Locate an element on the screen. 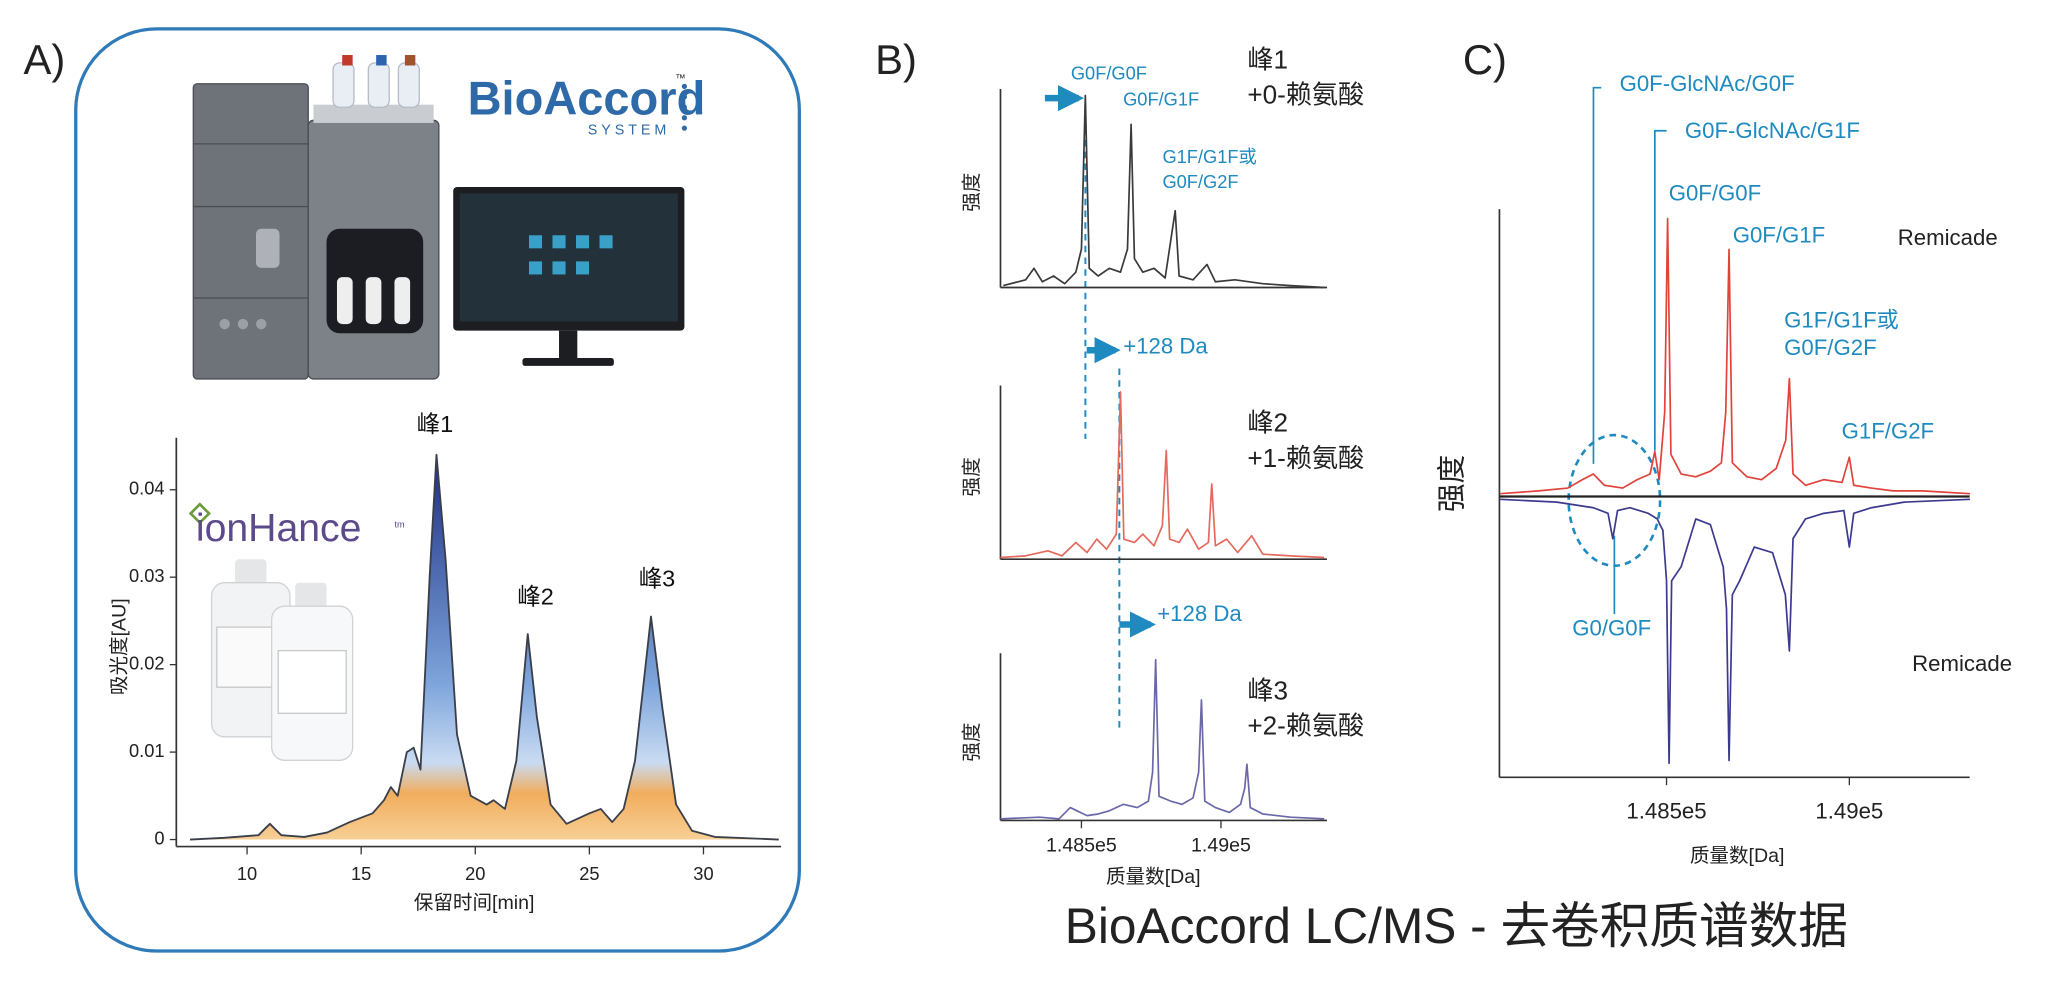  panel-label: B) is located at coordinates (896, 59).